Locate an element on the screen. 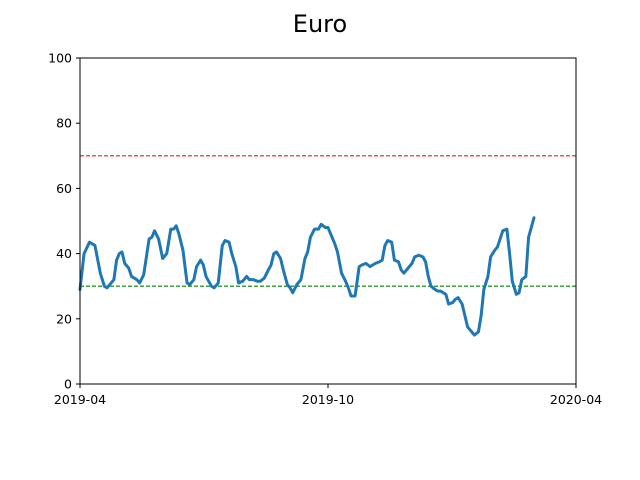 Image resolution: width=640 pixels, height=480 pixels. x-tick-label-2020-04: 2020-04 is located at coordinates (576, 399).